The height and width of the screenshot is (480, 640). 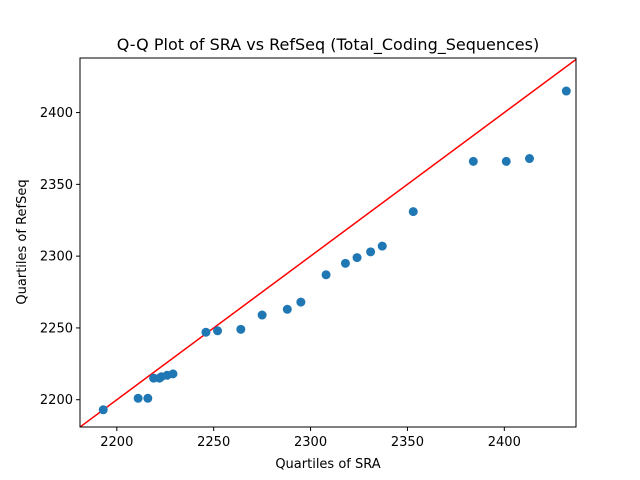 I want to click on y-tick-label: 2200, so click(x=56, y=400).